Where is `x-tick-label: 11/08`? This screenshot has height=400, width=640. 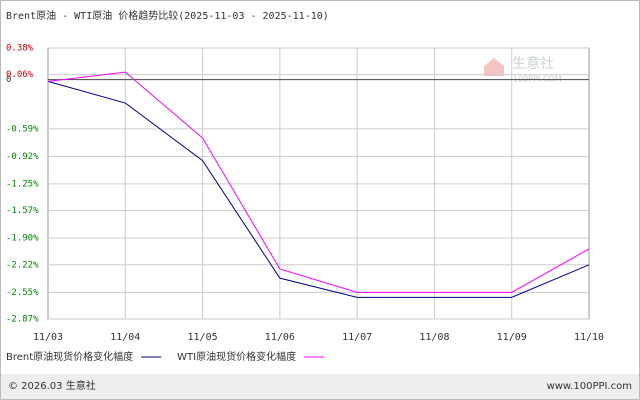 x-tick-label: 11/08 is located at coordinates (434, 337).